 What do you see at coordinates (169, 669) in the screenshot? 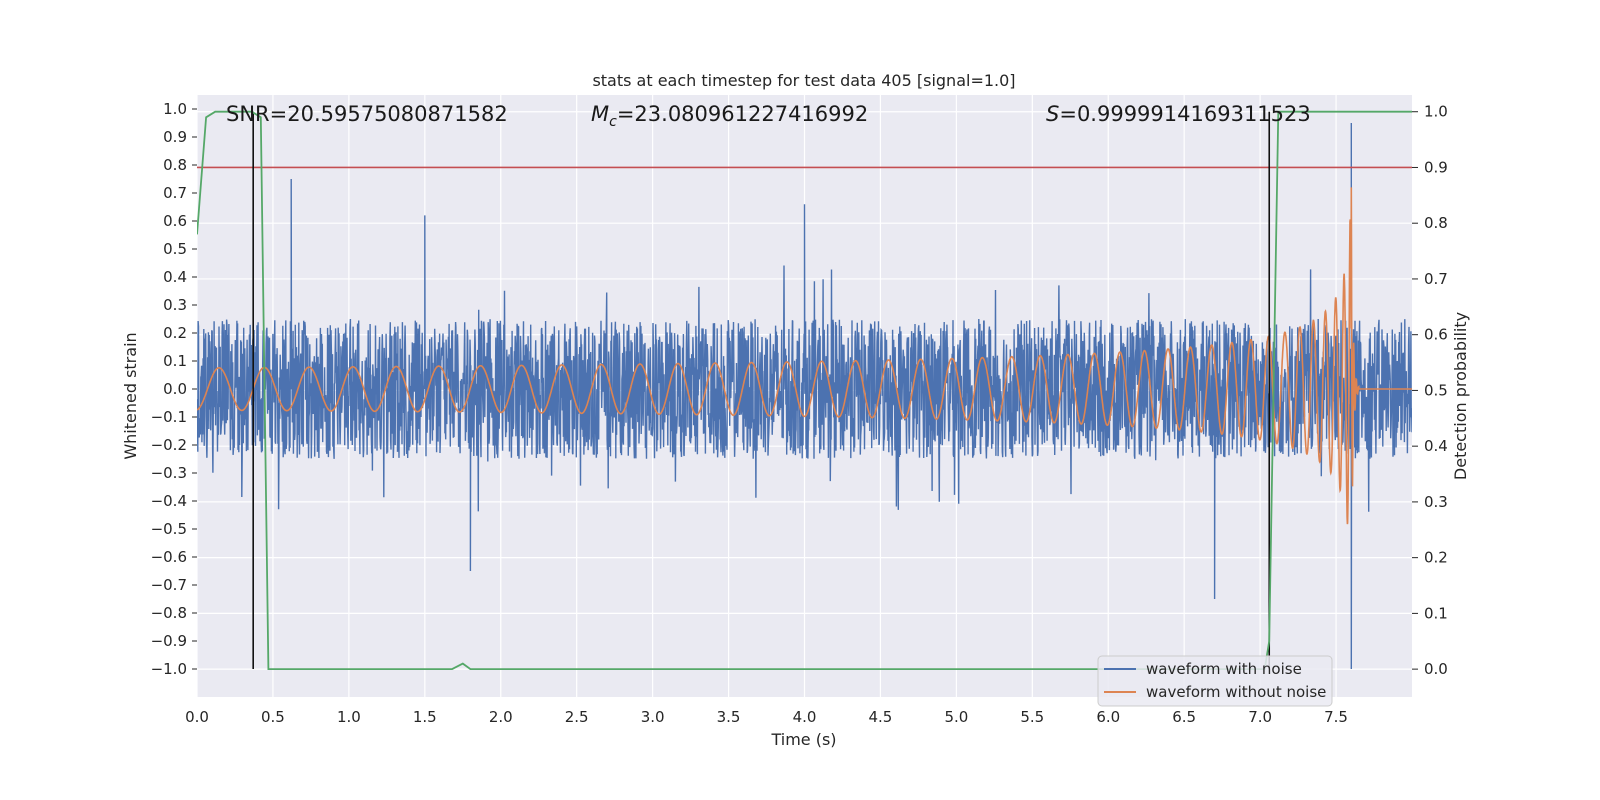
I see `y-tick-label-20: −1.0` at bounding box center [169, 669].